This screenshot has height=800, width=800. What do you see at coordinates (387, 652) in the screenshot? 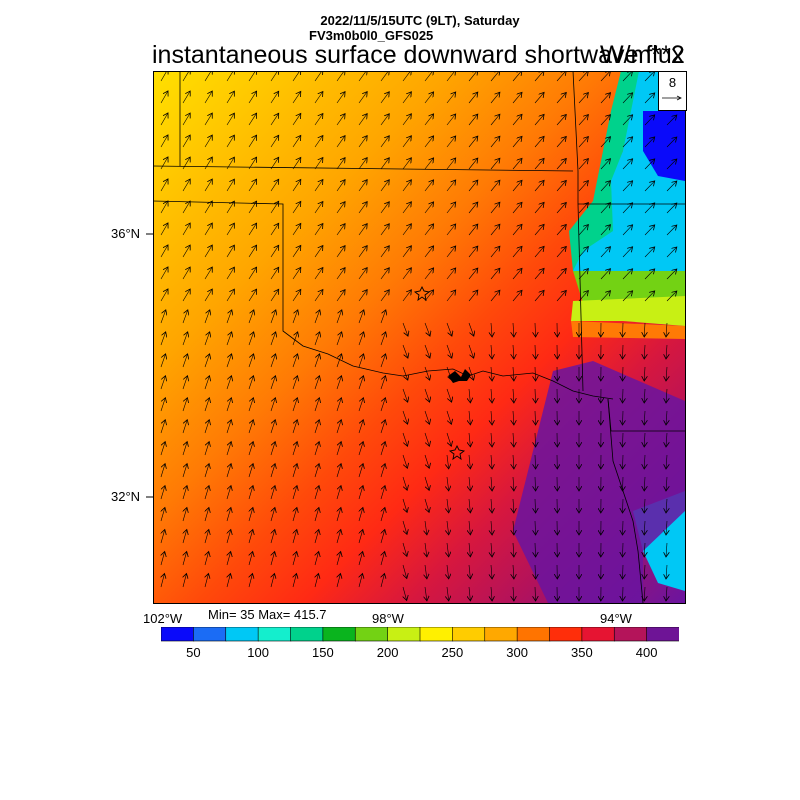
I see `colorbar-label: 200` at bounding box center [387, 652].